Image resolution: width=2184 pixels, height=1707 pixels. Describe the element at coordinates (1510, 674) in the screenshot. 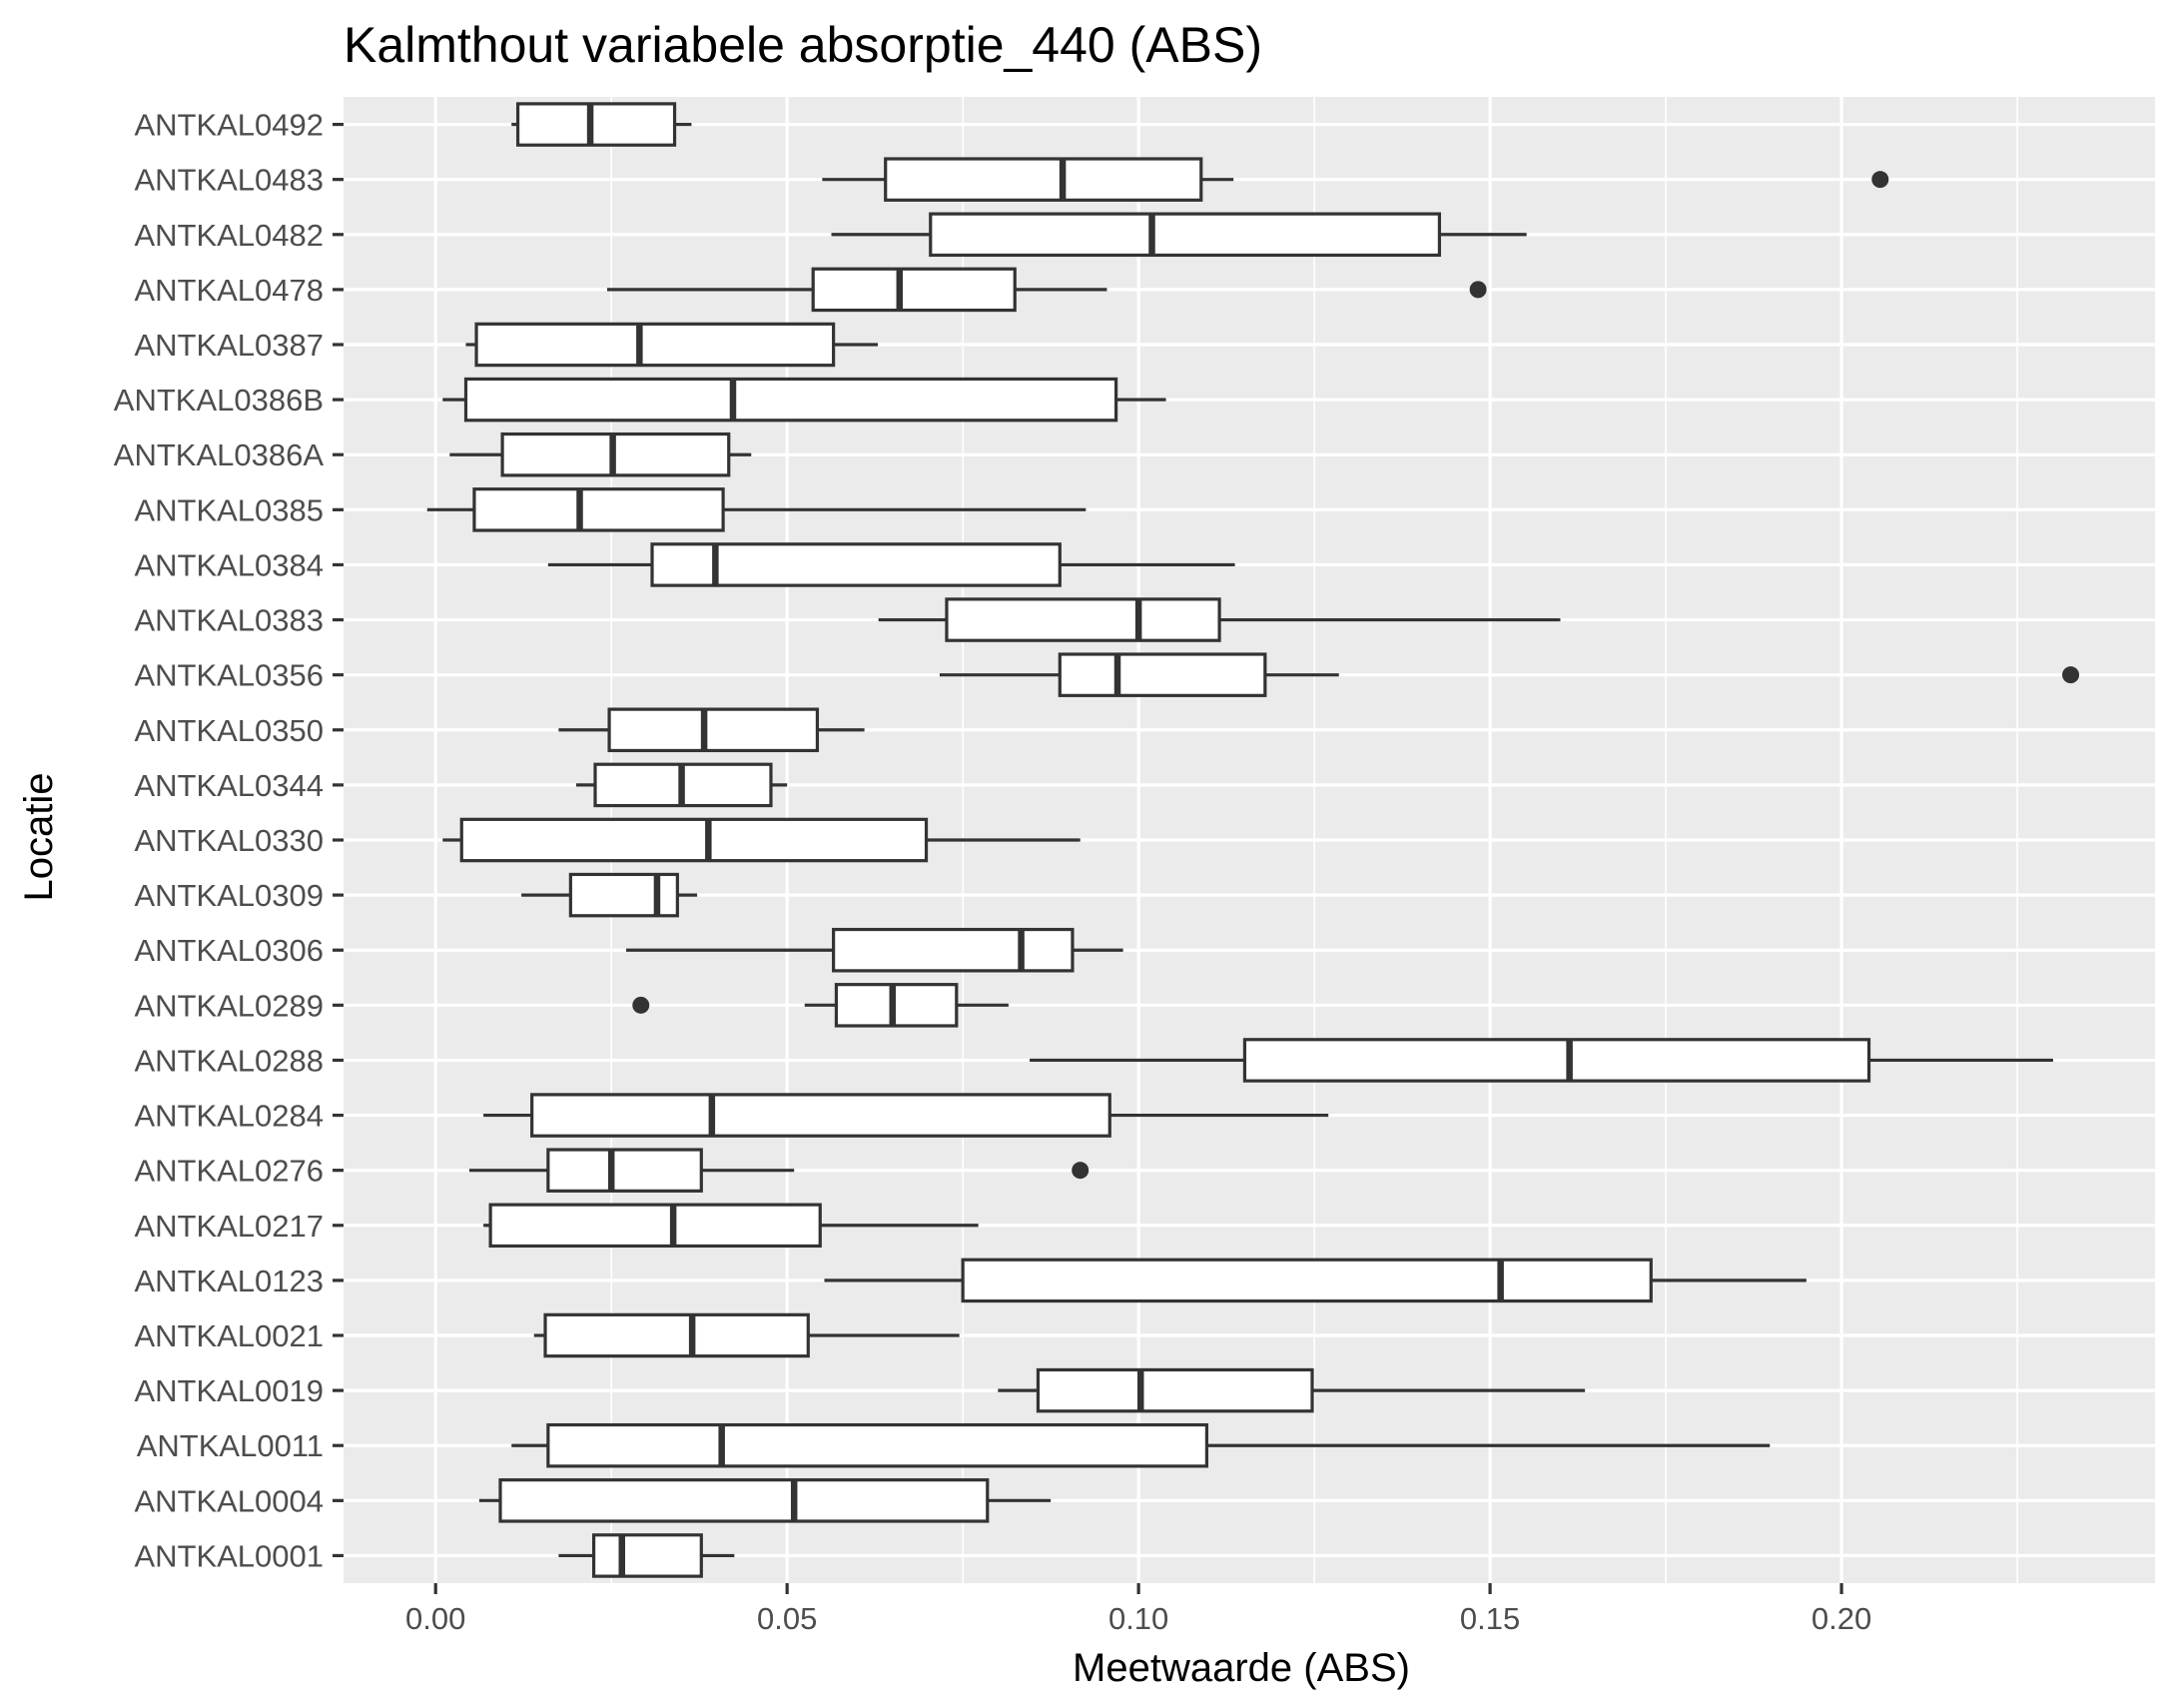

I see `box-antkal0356` at that location.